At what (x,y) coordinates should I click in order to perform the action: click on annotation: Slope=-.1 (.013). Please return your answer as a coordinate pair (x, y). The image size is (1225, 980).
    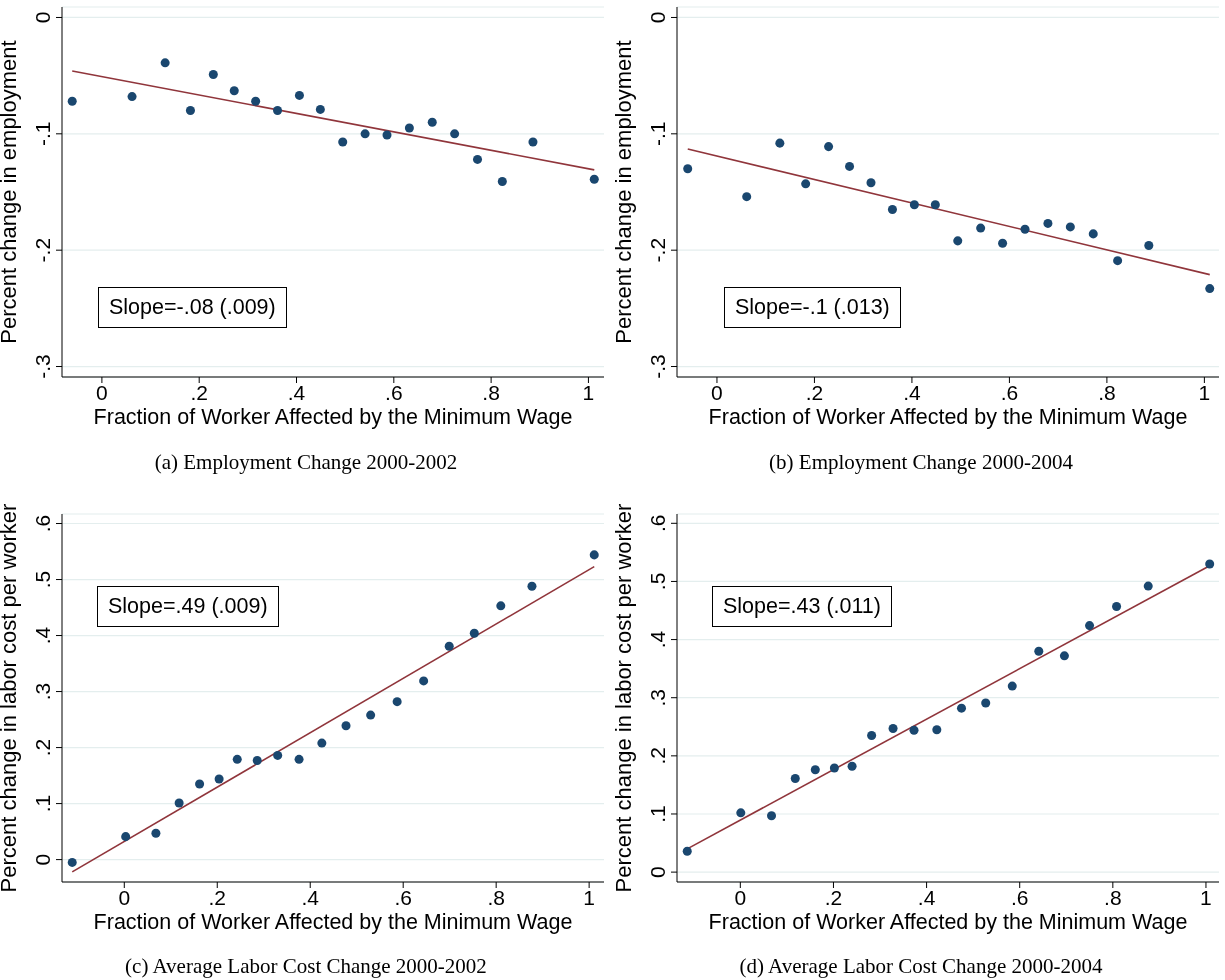
    Looking at the image, I should click on (812, 307).